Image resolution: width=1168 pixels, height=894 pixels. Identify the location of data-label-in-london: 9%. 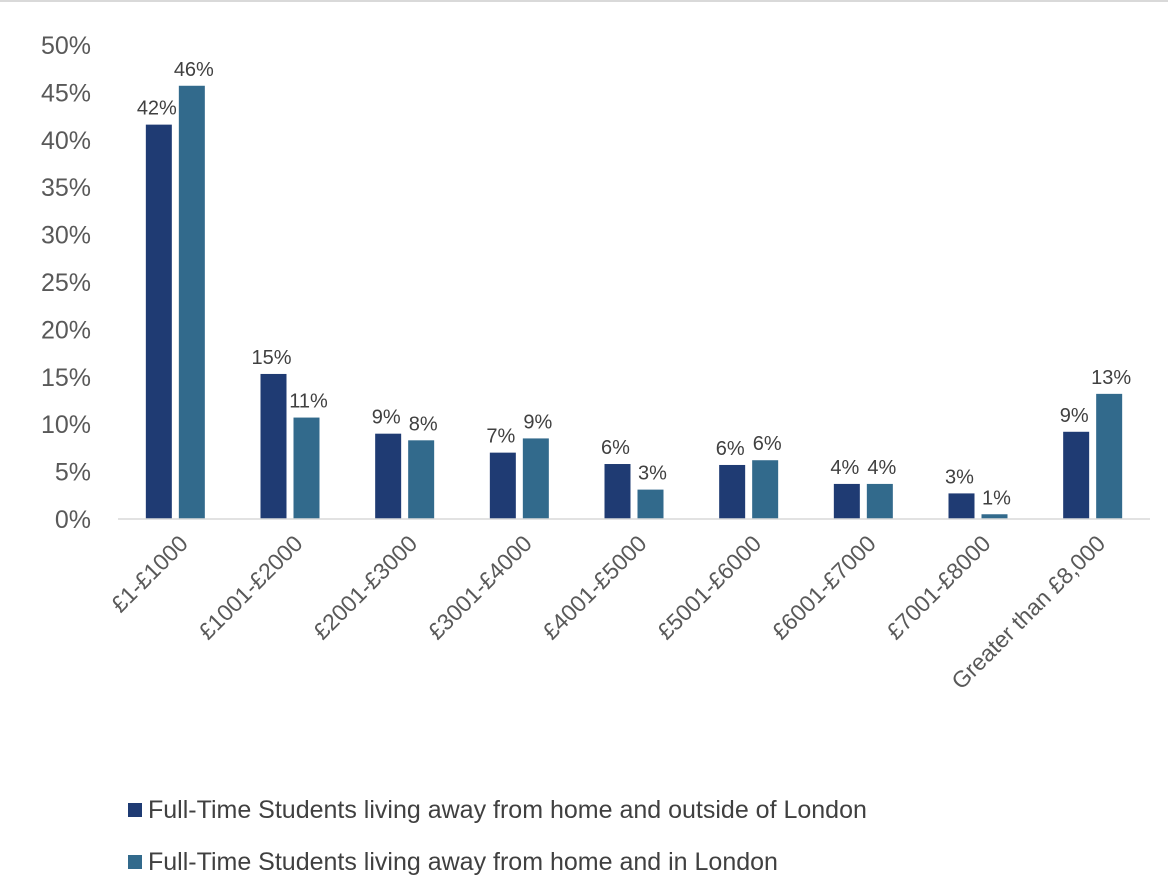
(537, 422).